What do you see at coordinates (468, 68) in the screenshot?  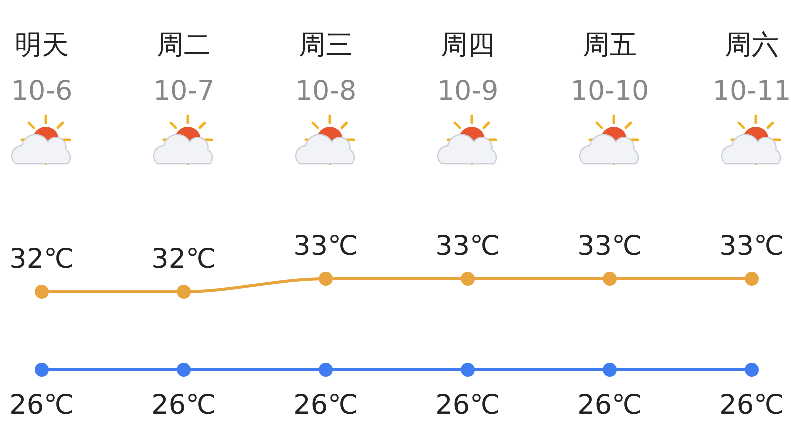 I see `x-tick-label: 周四 10-9` at bounding box center [468, 68].